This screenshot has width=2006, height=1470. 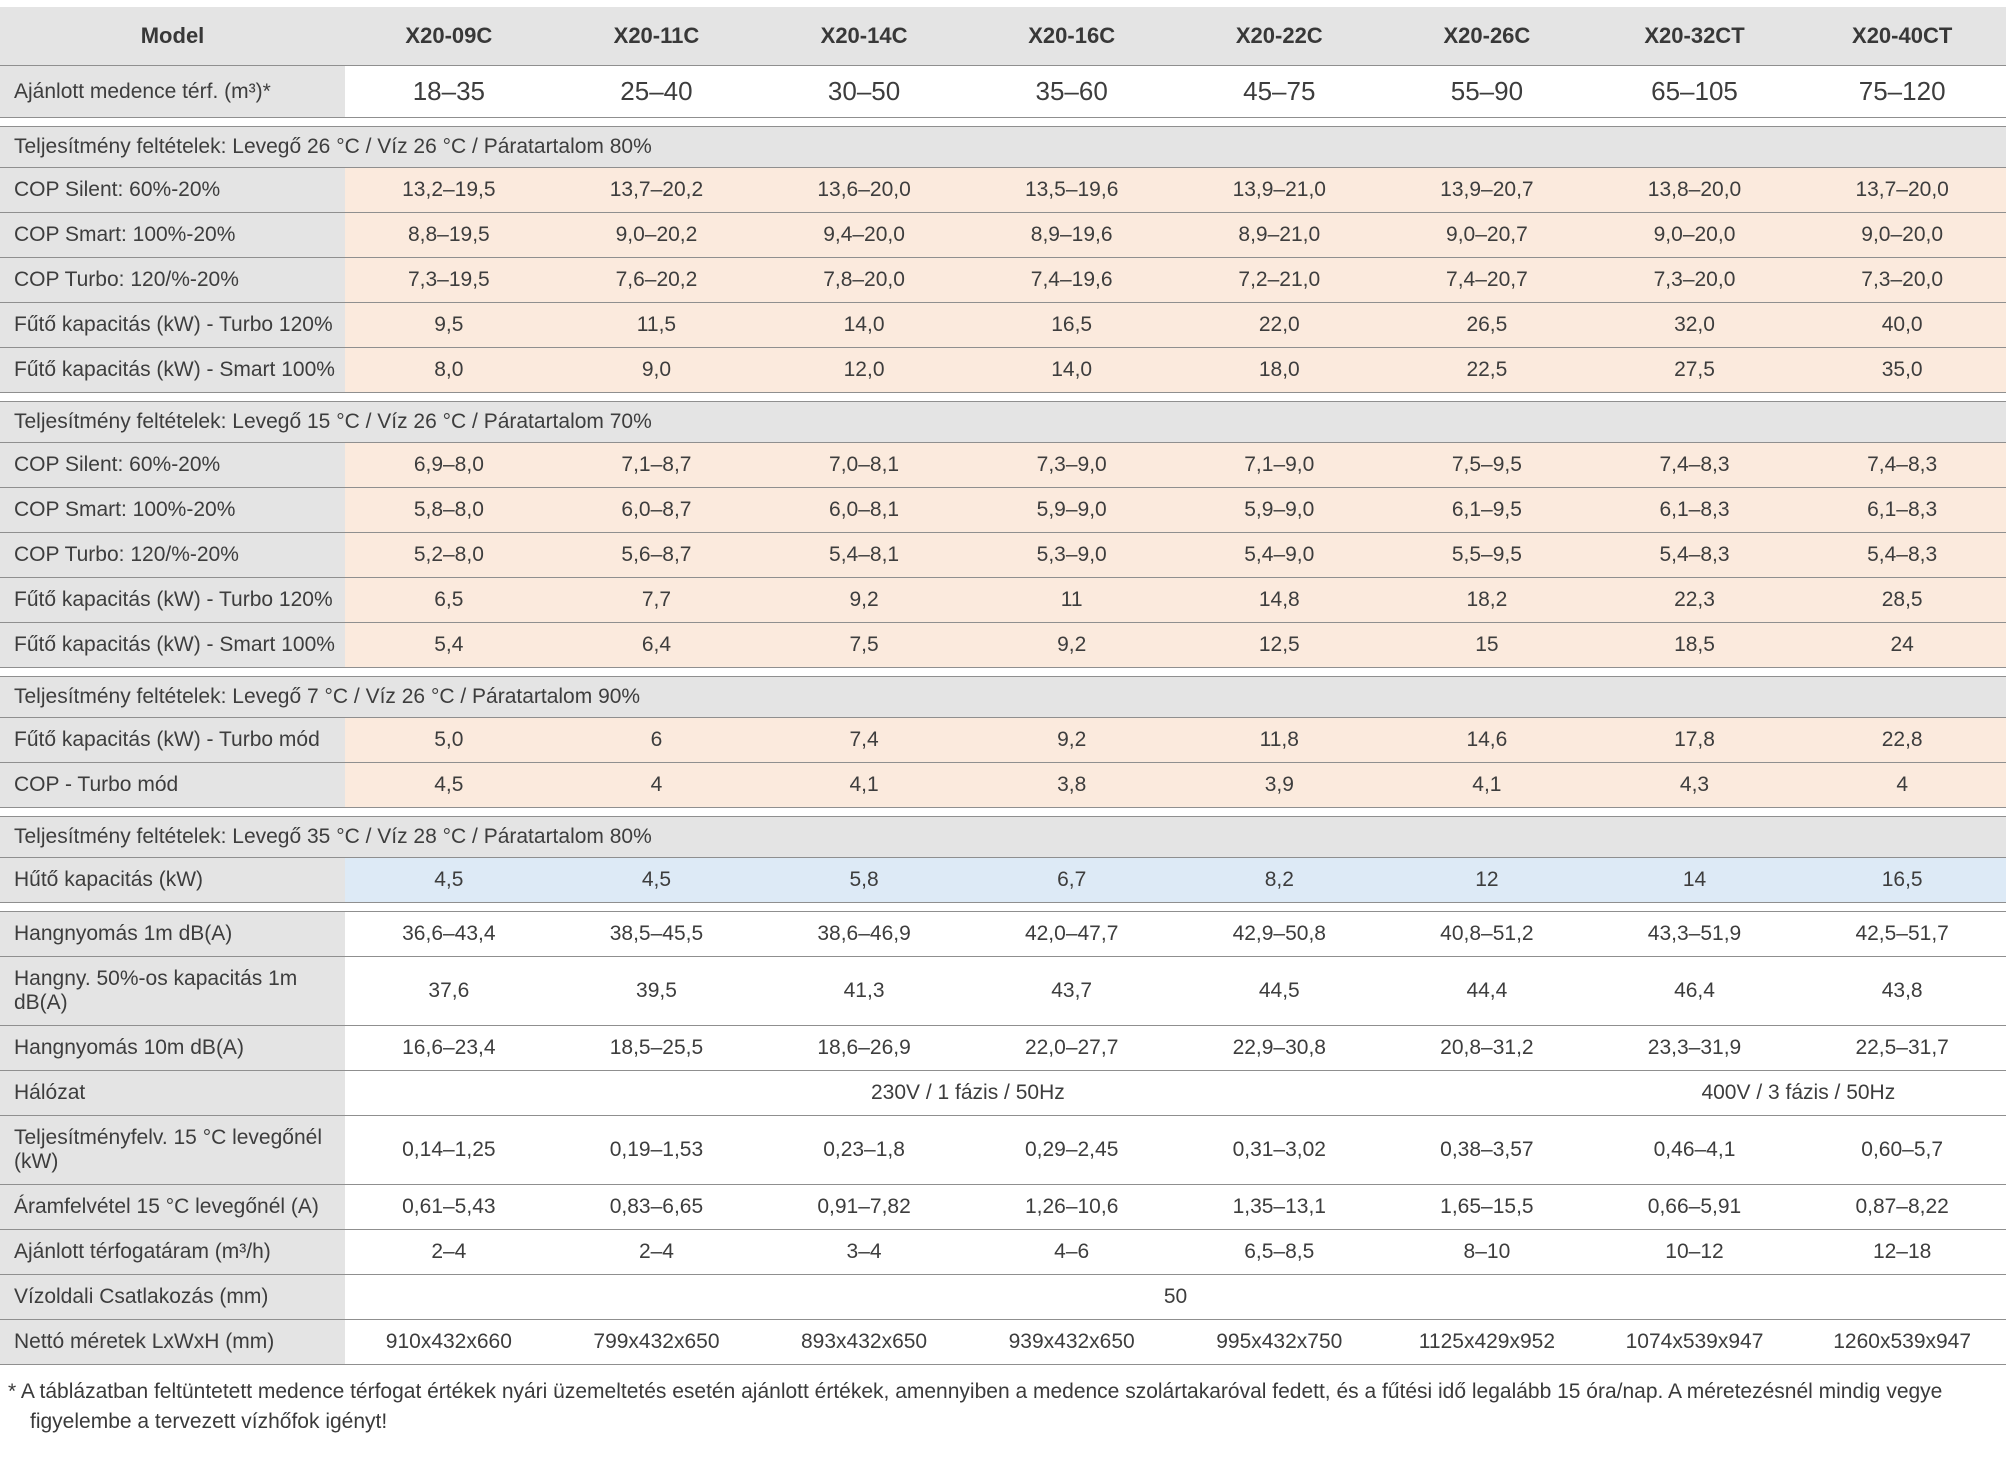 What do you see at coordinates (1694, 785) in the screenshot?
I see `spec-value: 4,3` at bounding box center [1694, 785].